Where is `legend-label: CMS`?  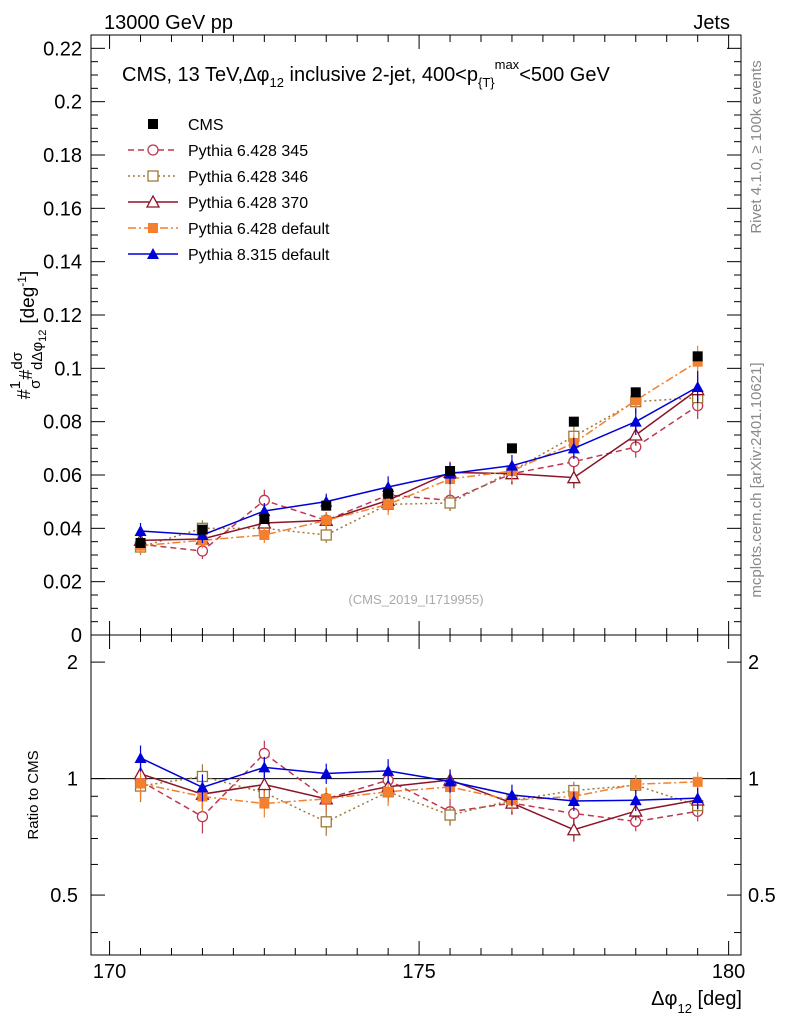
legend-label: CMS is located at coordinates (206, 125).